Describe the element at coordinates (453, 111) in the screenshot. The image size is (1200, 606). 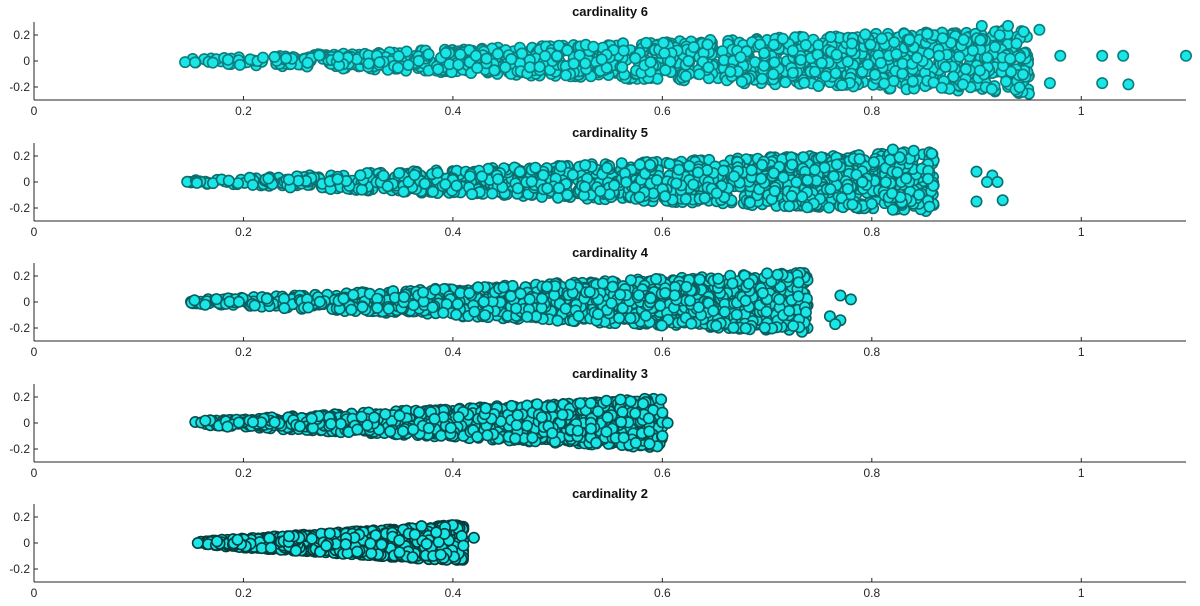
I see `x-tick-label: 0.4` at that location.